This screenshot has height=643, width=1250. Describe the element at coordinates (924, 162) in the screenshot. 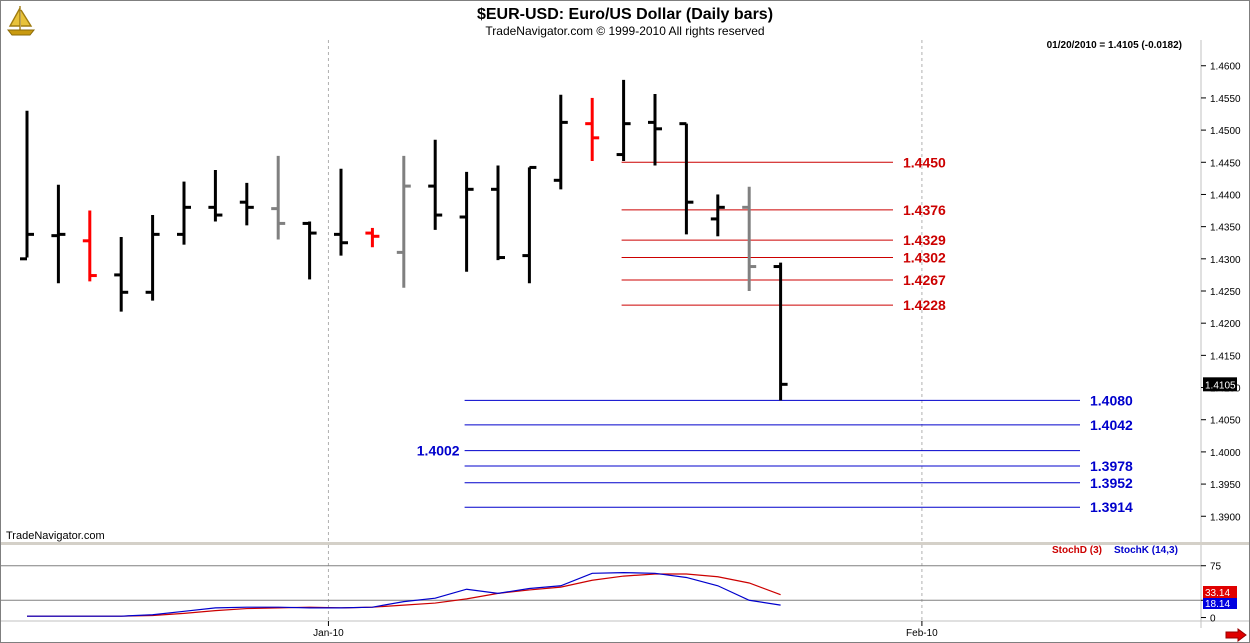

I see `level-label: 1.4450` at that location.